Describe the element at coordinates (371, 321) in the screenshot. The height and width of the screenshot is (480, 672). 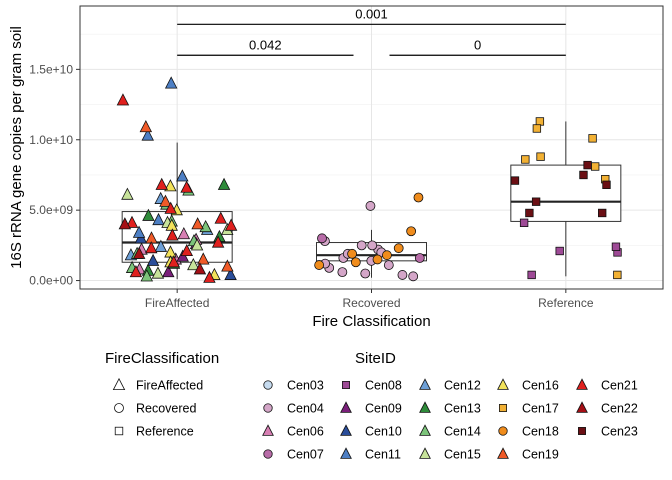
I see `x-axis-title: Fire Classification` at that location.